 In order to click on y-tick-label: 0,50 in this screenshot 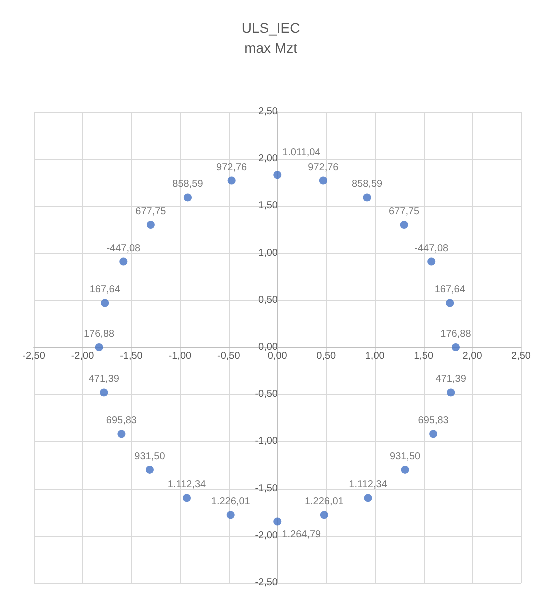, I will do `click(268, 300)`.